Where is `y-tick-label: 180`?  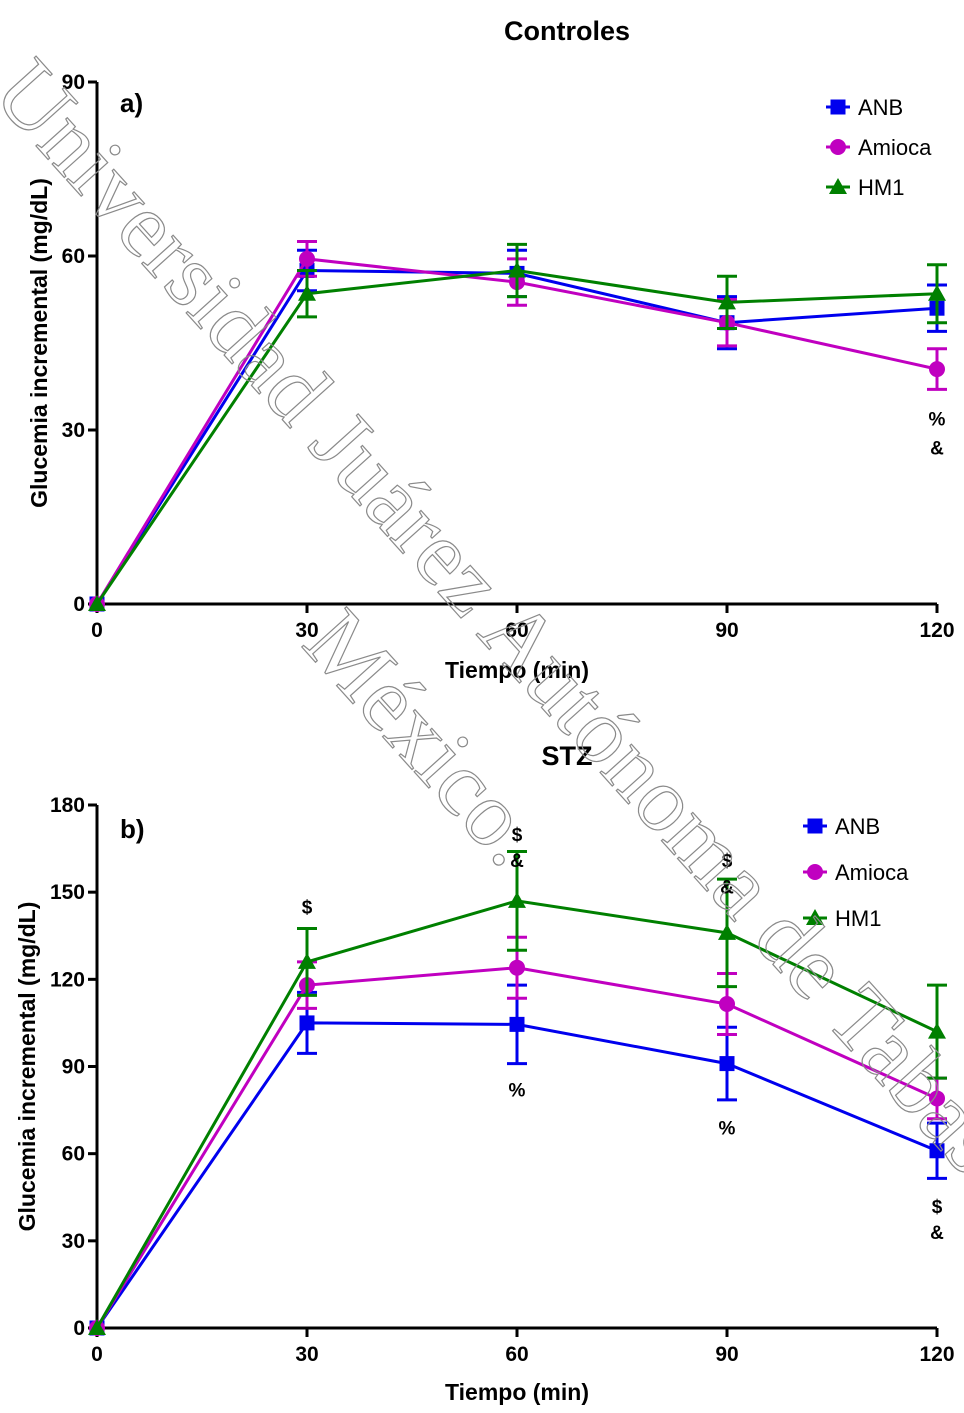 y-tick-label: 180 is located at coordinates (67, 805).